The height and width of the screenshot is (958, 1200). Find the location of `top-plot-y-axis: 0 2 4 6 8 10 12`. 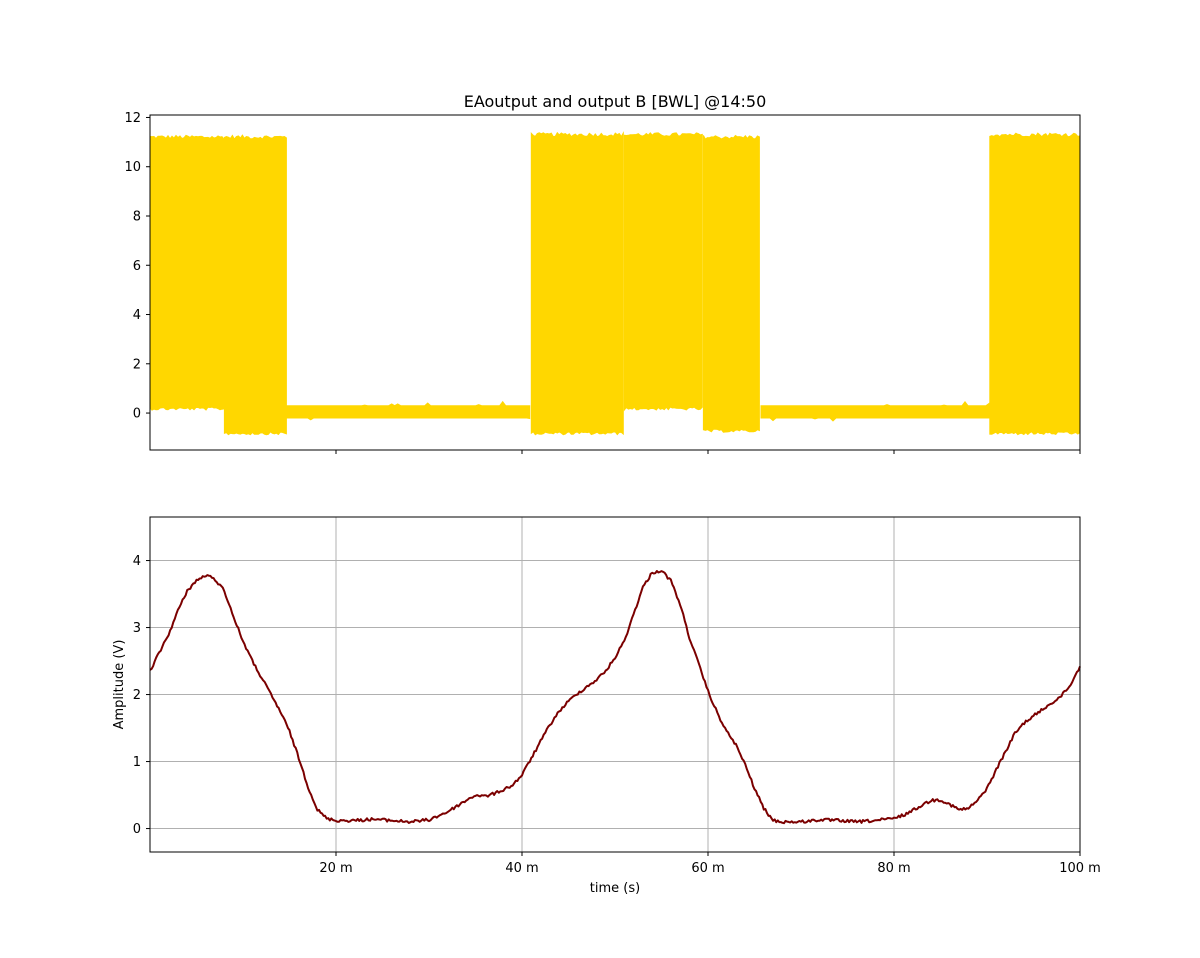

top-plot-y-axis: 0 2 4 6 8 10 12 is located at coordinates (137, 266).